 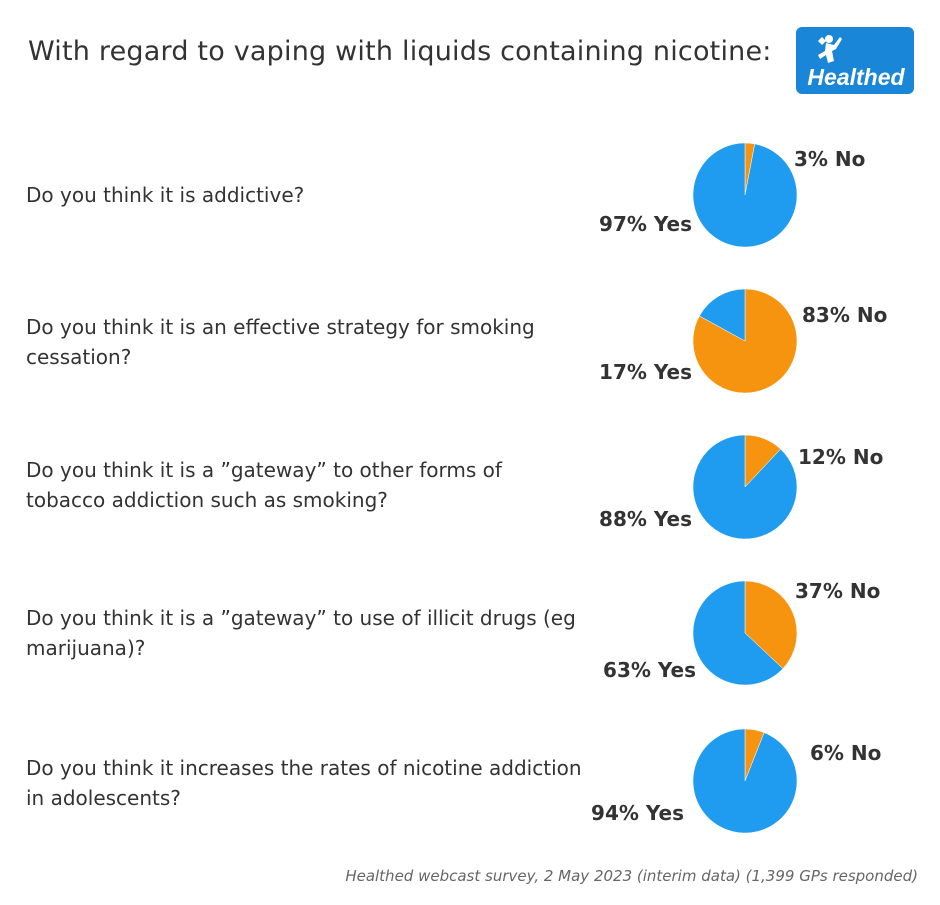 I want to click on healthed-logo: Healthed, so click(x=855, y=60).